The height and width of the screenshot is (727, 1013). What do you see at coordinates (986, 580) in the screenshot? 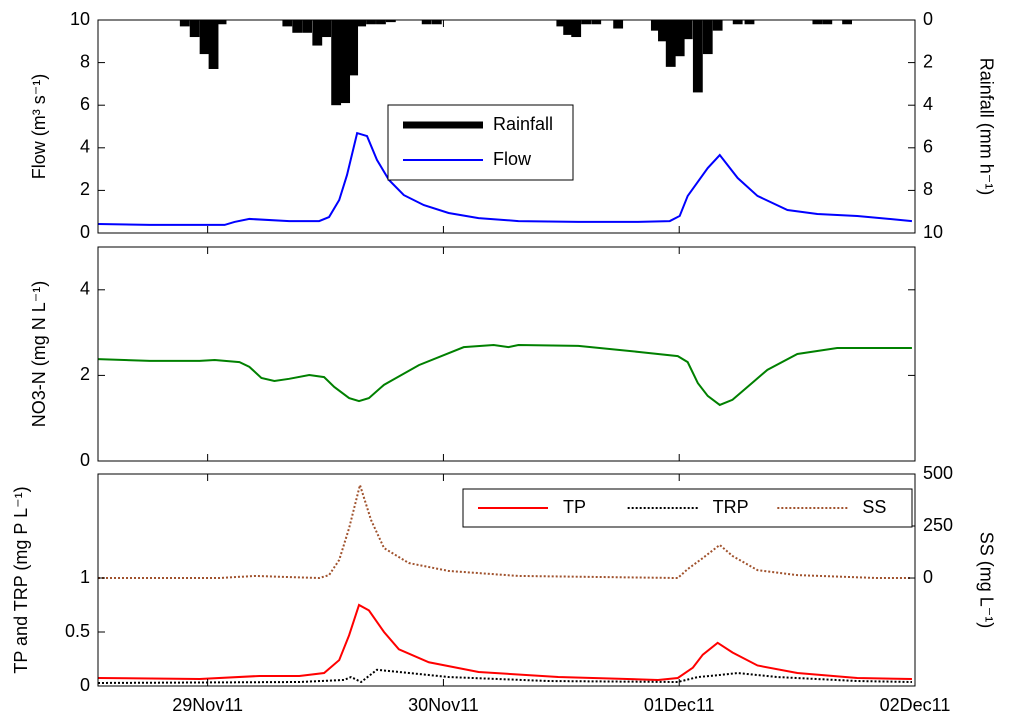
I see `y2-axis-label: SS (mg L⁻¹)` at bounding box center [986, 580].